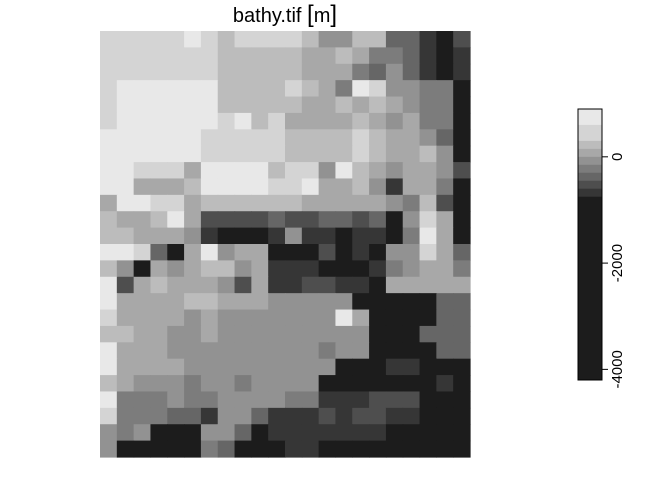 The width and height of the screenshot is (648, 486). What do you see at coordinates (267, 16) in the screenshot?
I see `title-text: bathy.tif` at bounding box center [267, 16].